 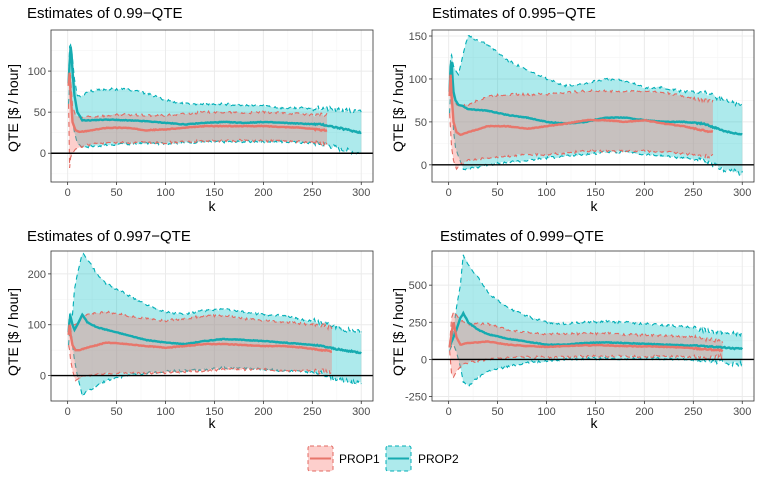 What do you see at coordinates (418, 286) in the screenshot?
I see `y-tick-label: 500` at bounding box center [418, 286].